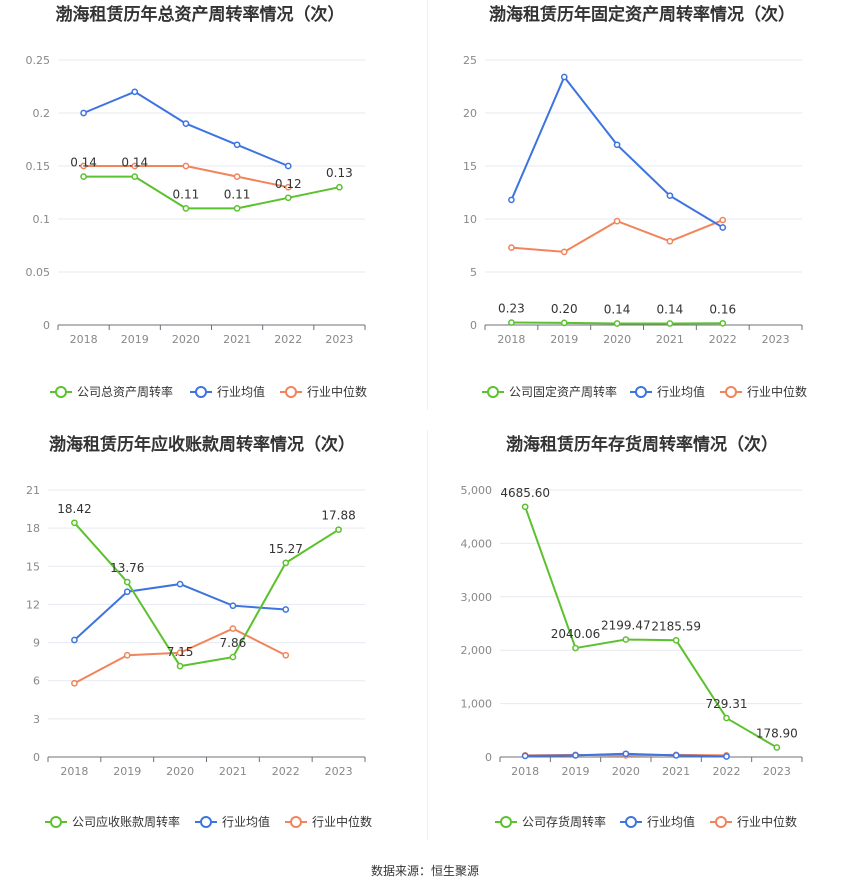 This screenshot has width=850, height=891. Describe the element at coordinates (180, 771) in the screenshot. I see `x-tick-label: 2020` at that location.